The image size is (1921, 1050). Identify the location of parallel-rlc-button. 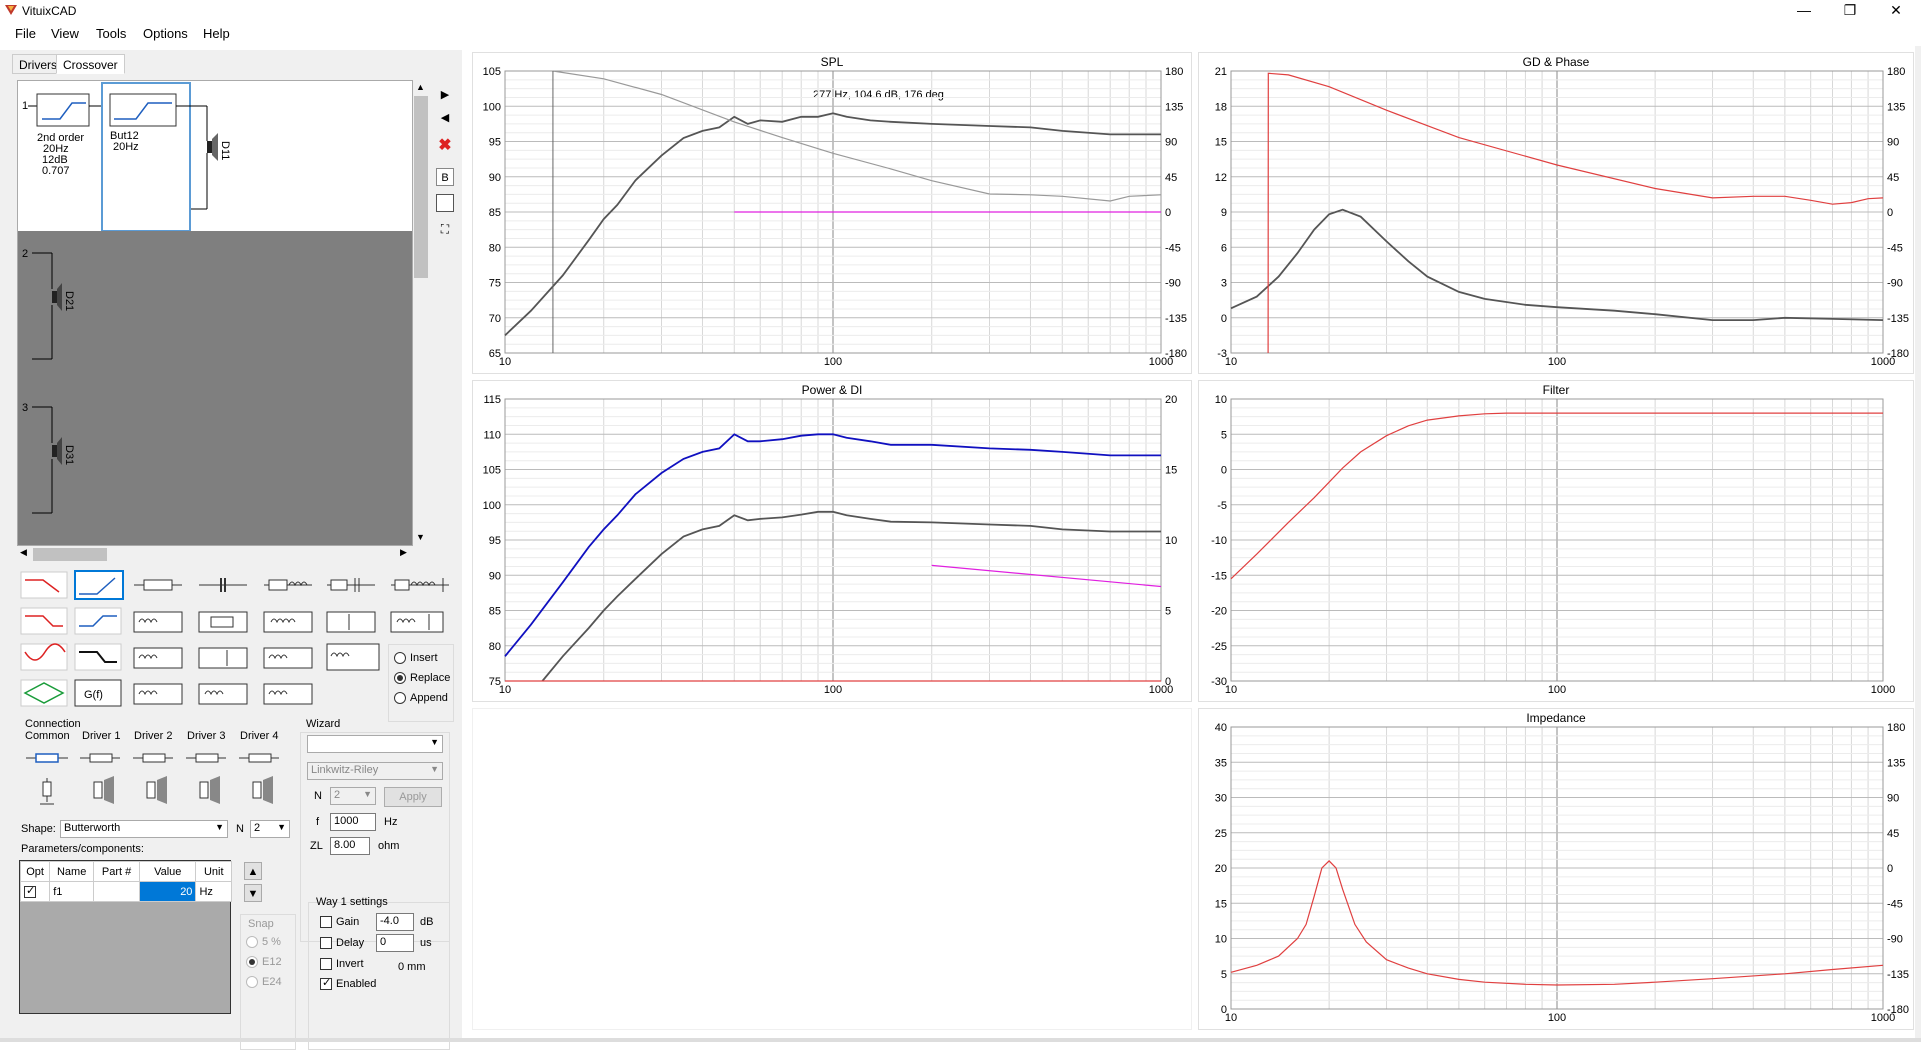
(417, 622).